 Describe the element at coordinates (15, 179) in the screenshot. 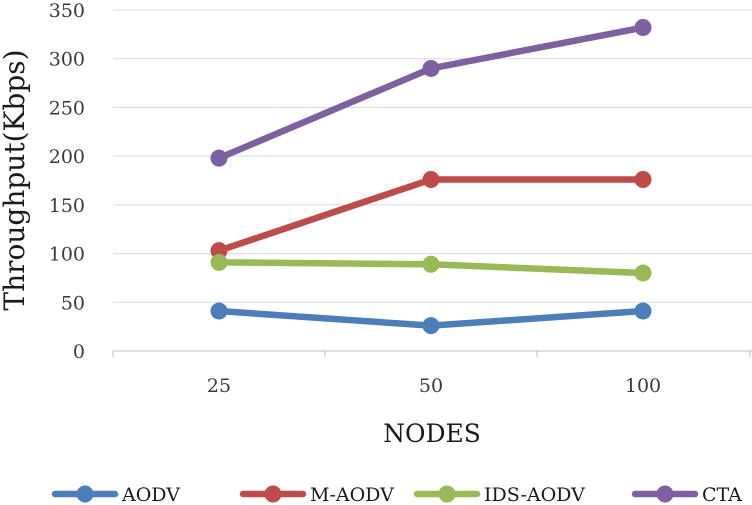

I see `y-axis-title: Throughput(Kbps)` at that location.